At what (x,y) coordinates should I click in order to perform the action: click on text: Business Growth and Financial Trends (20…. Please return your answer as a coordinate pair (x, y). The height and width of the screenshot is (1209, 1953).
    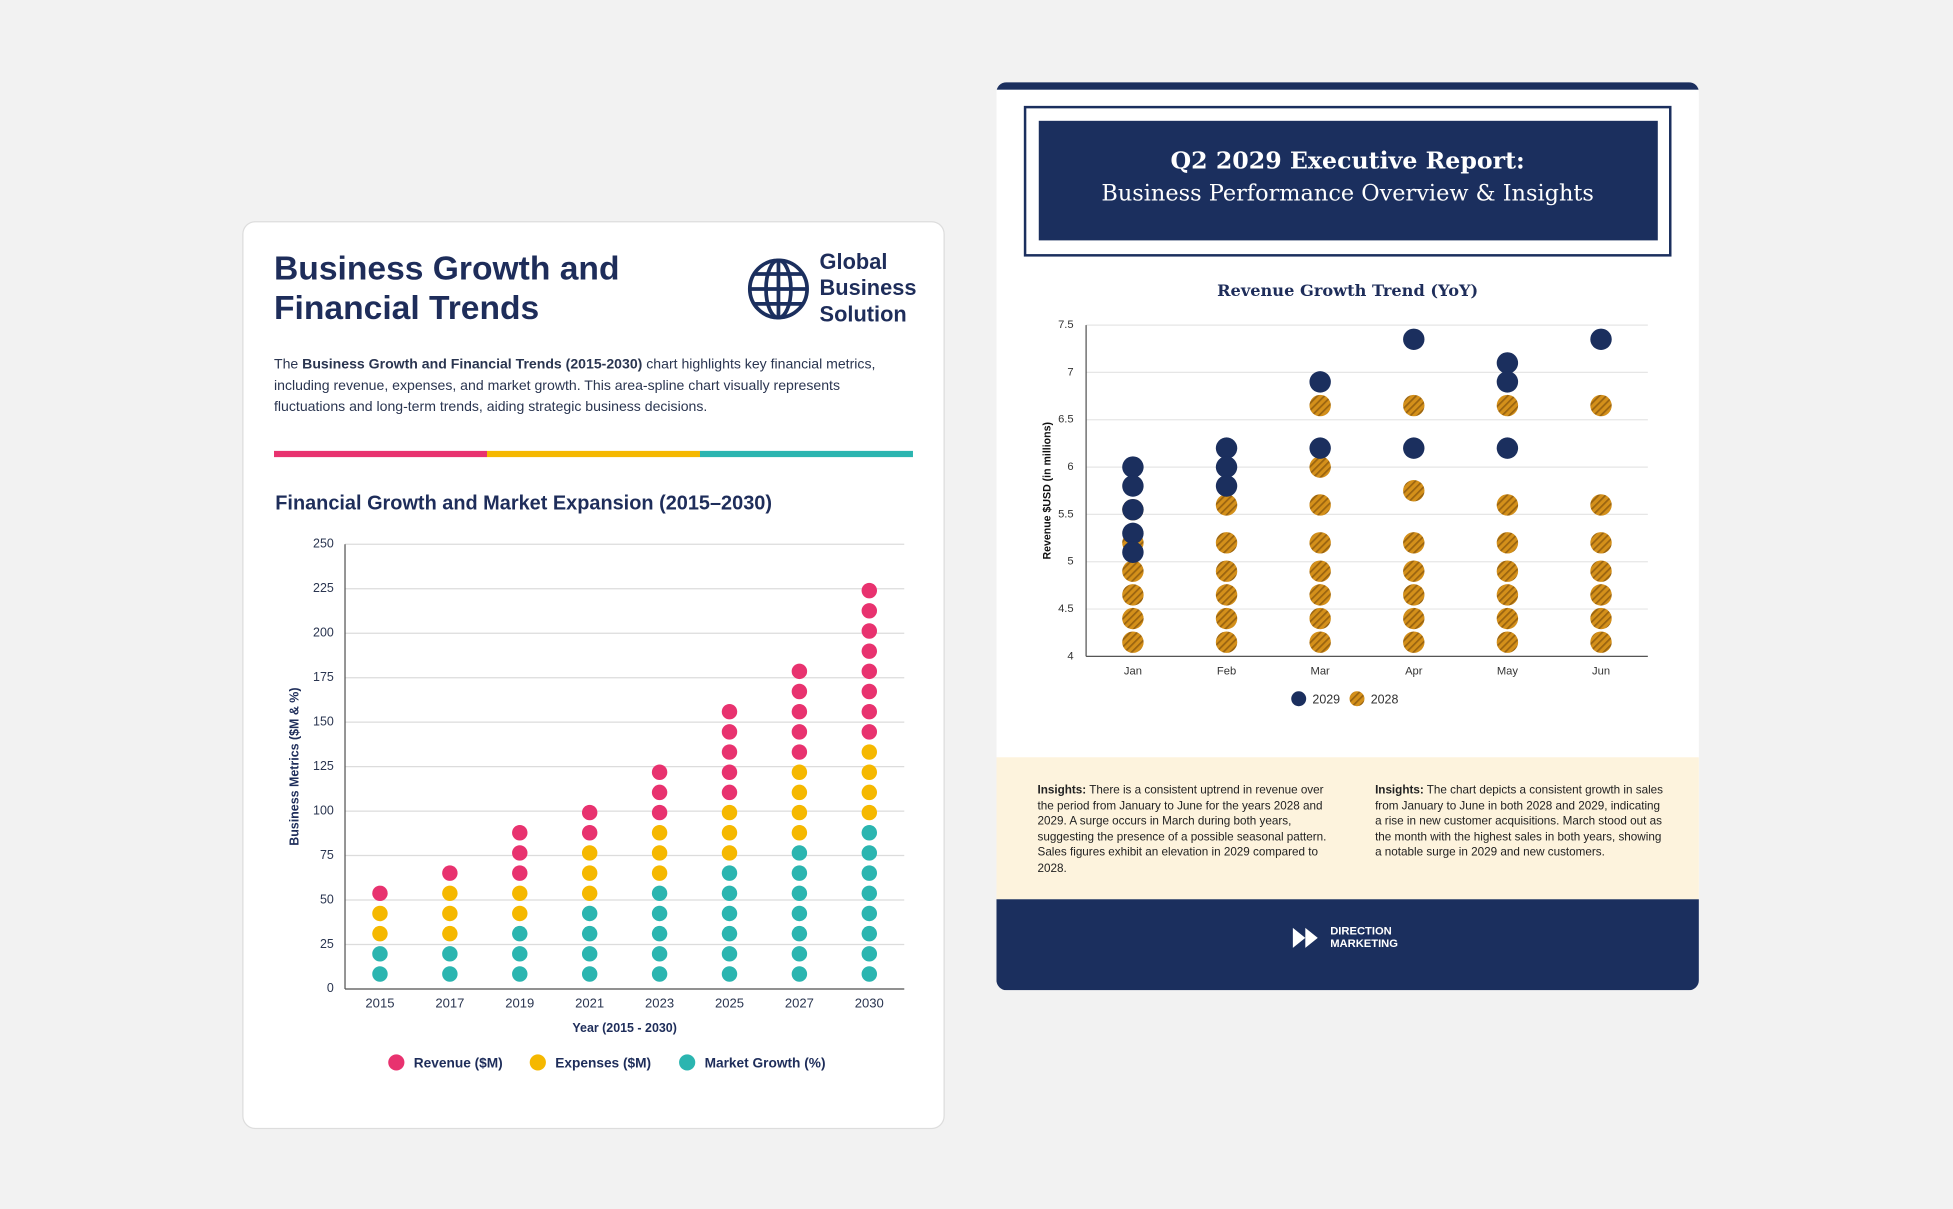
    Looking at the image, I should click on (472, 365).